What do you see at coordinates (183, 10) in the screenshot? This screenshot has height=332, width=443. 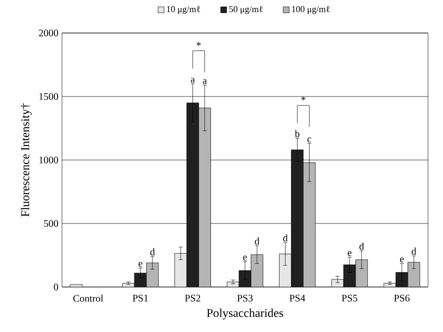 I see `legend-label: 10 μg/mℓ` at bounding box center [183, 10].